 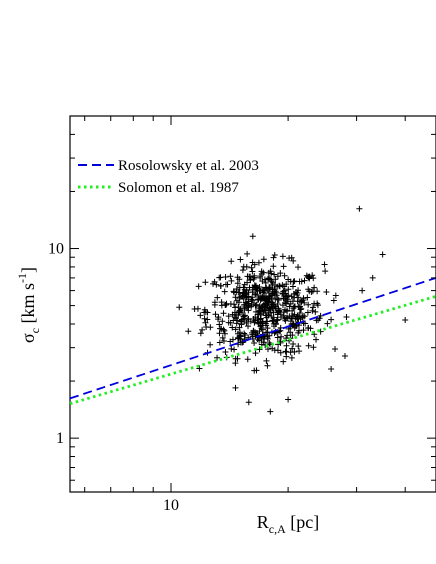 What do you see at coordinates (28, 305) in the screenshot?
I see `y-axis-label: σc [km s-1]` at bounding box center [28, 305].